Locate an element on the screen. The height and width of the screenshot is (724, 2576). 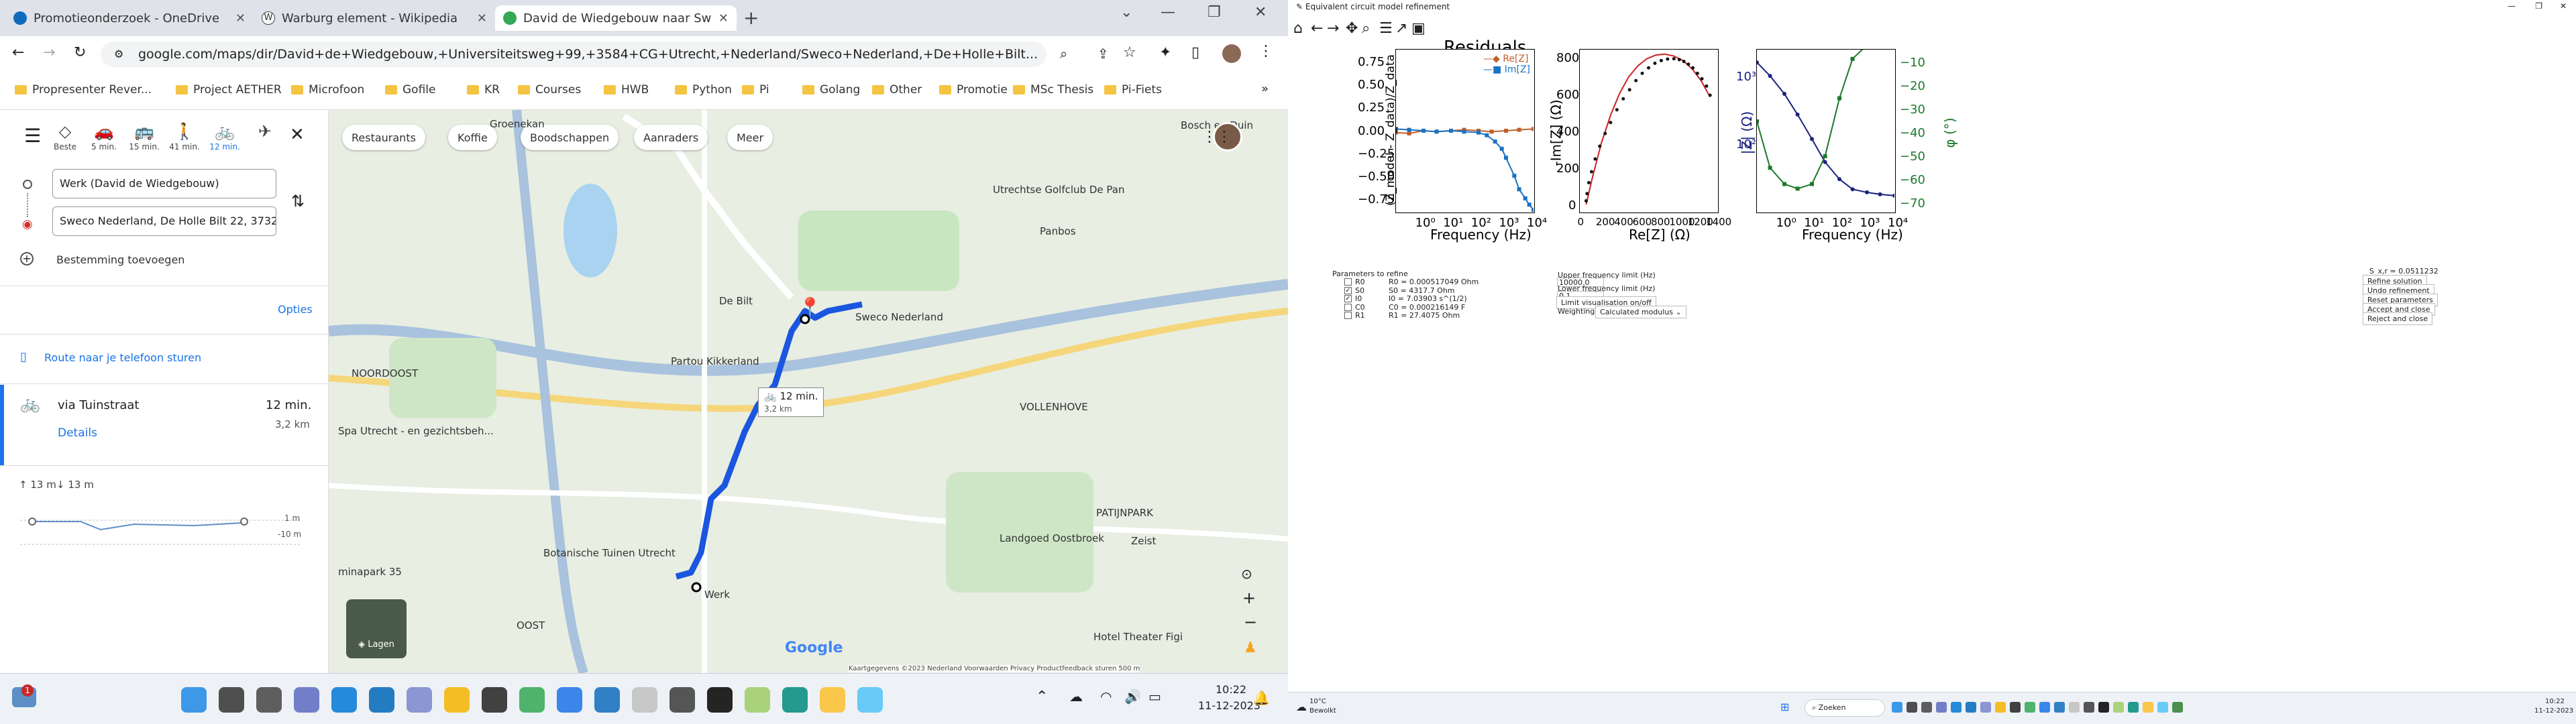
origin-input: Werk (David de Wiedgebouw) is located at coordinates (164, 183).